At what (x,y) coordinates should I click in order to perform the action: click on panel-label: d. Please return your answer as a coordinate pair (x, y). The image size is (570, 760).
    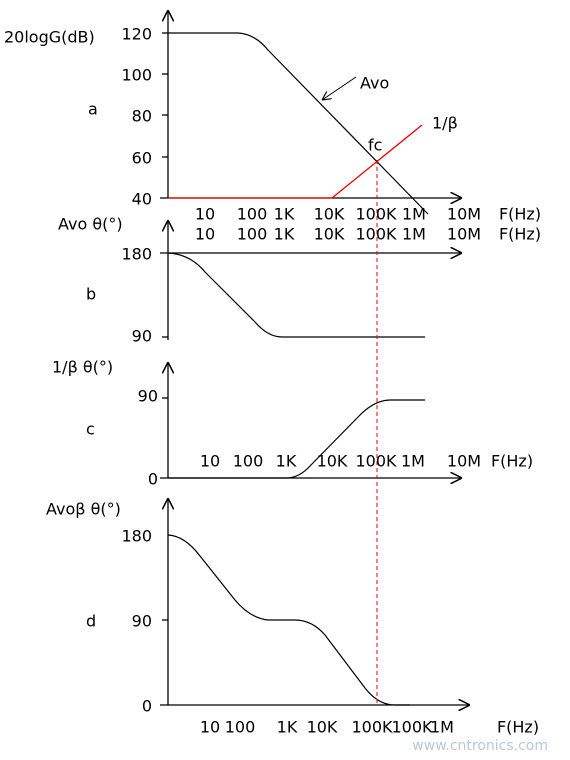
    Looking at the image, I should click on (91, 621).